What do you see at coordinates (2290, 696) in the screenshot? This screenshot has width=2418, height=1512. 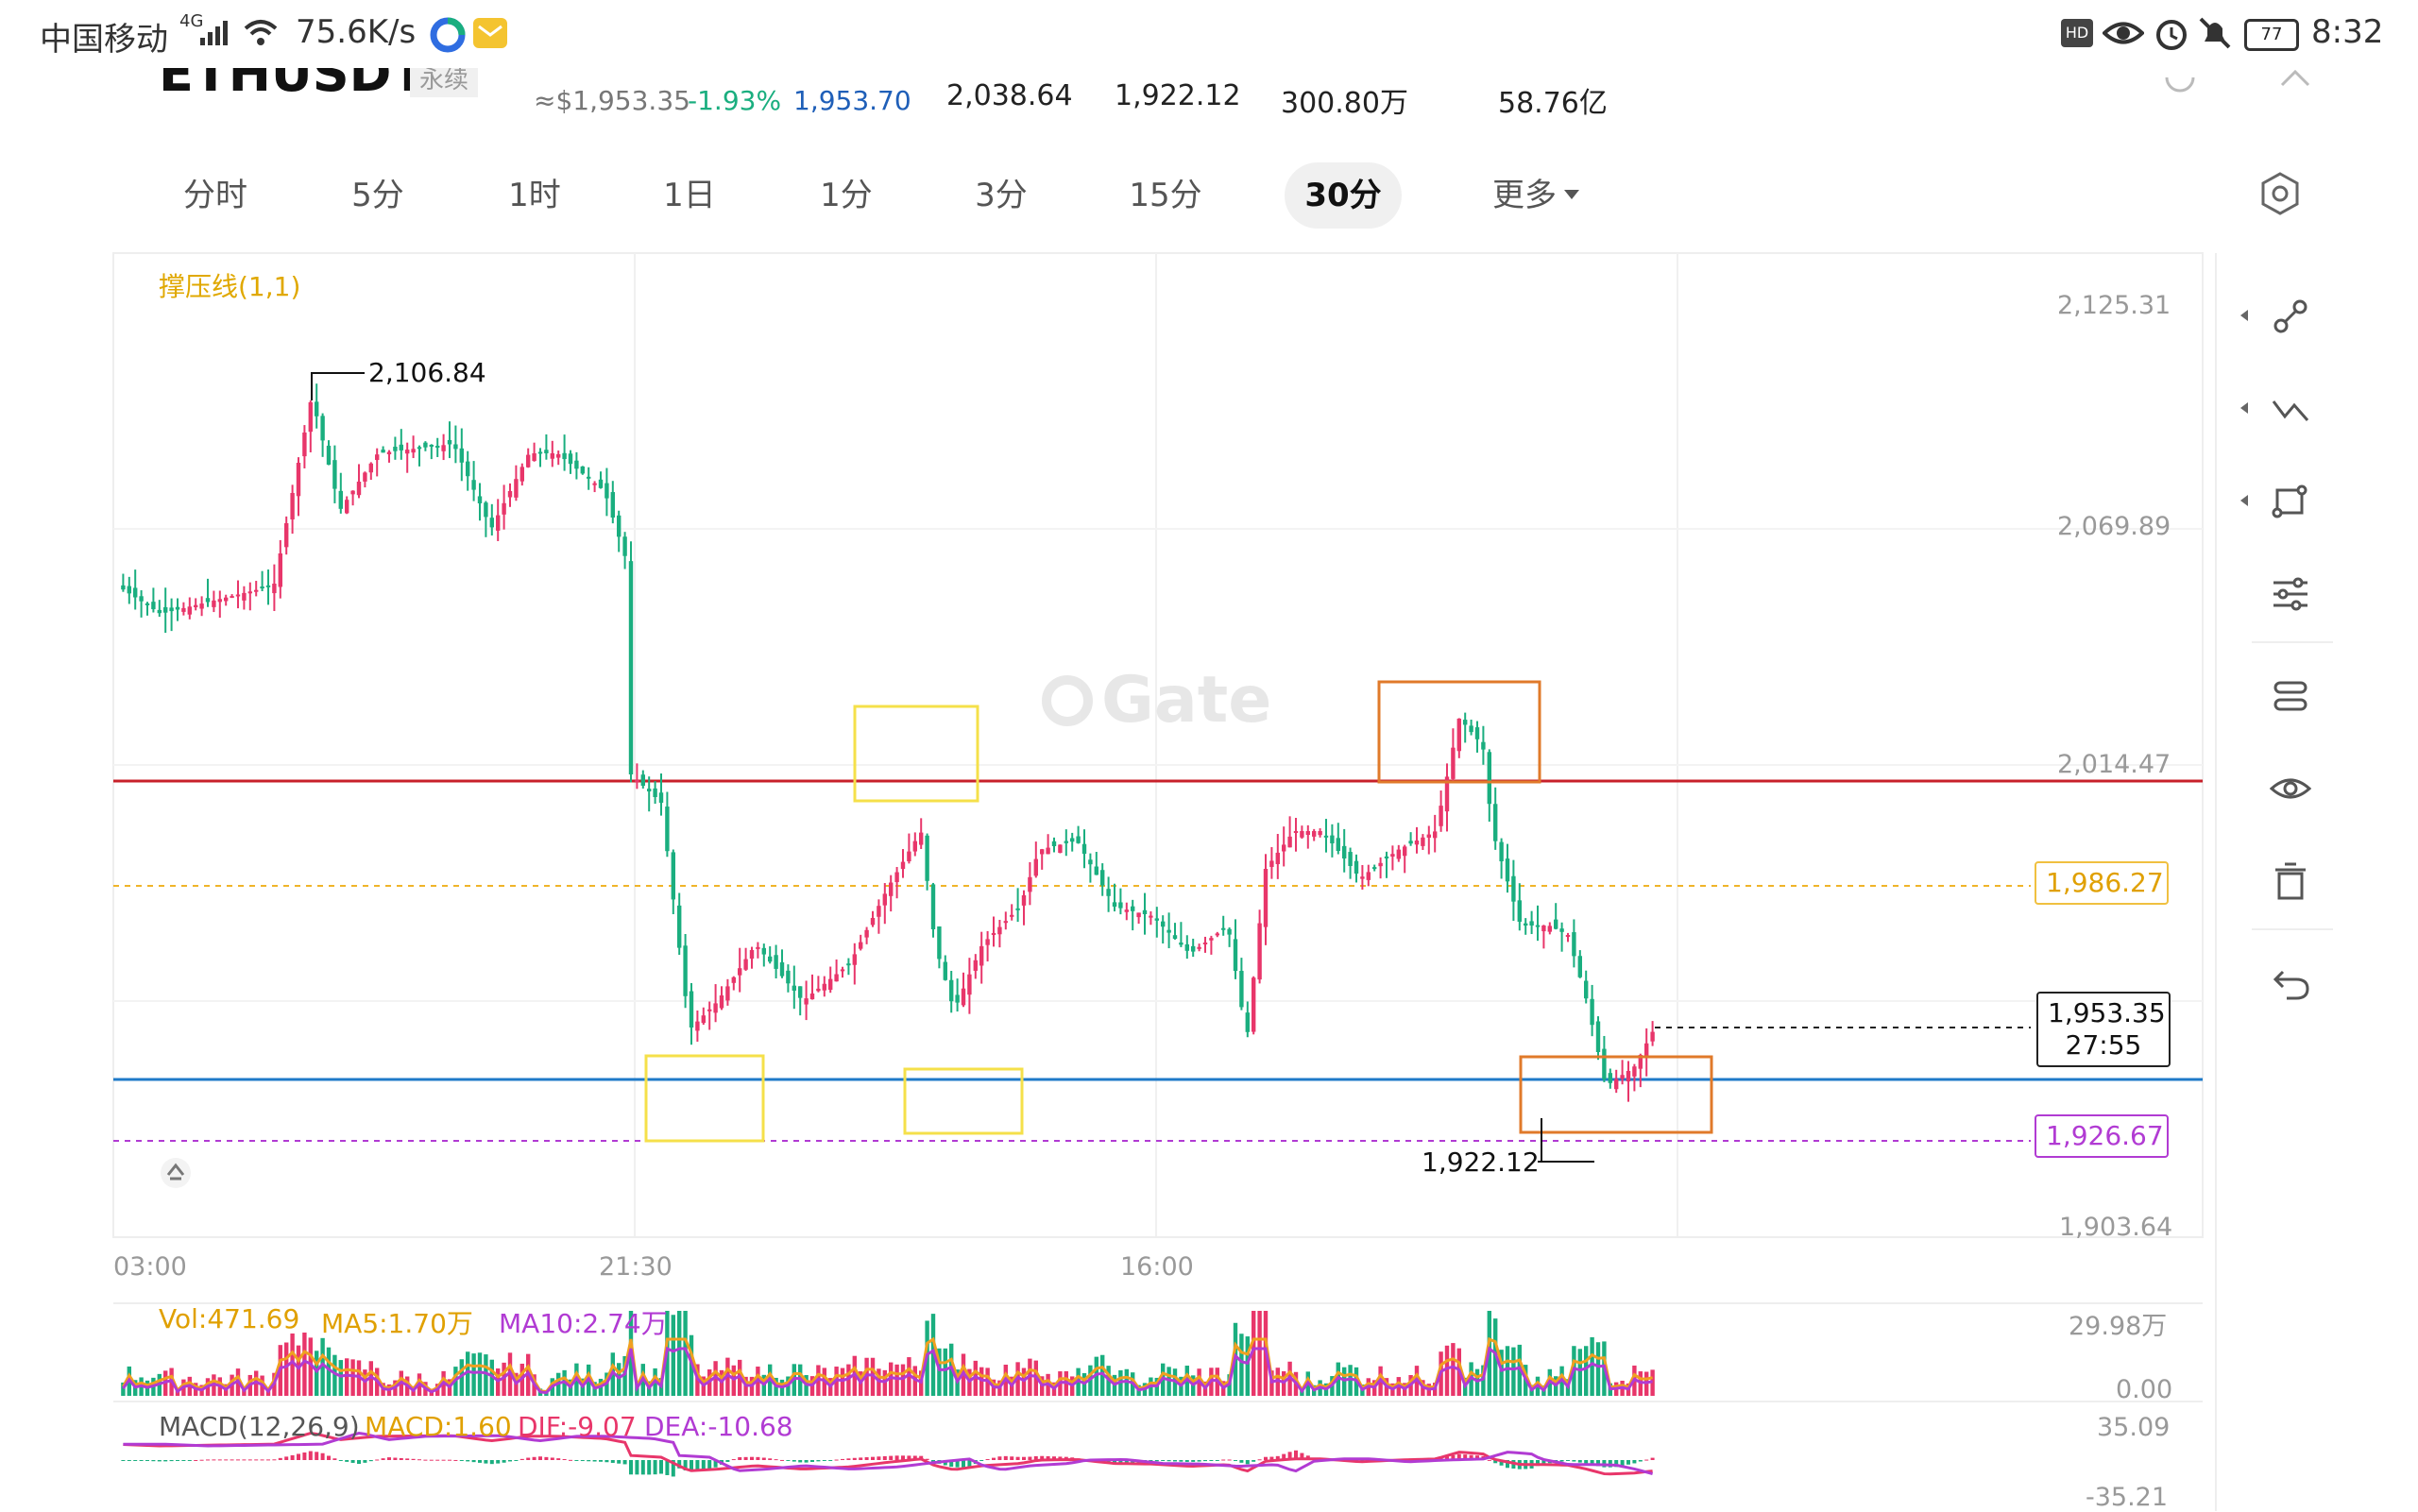 I see `layers-icon` at bounding box center [2290, 696].